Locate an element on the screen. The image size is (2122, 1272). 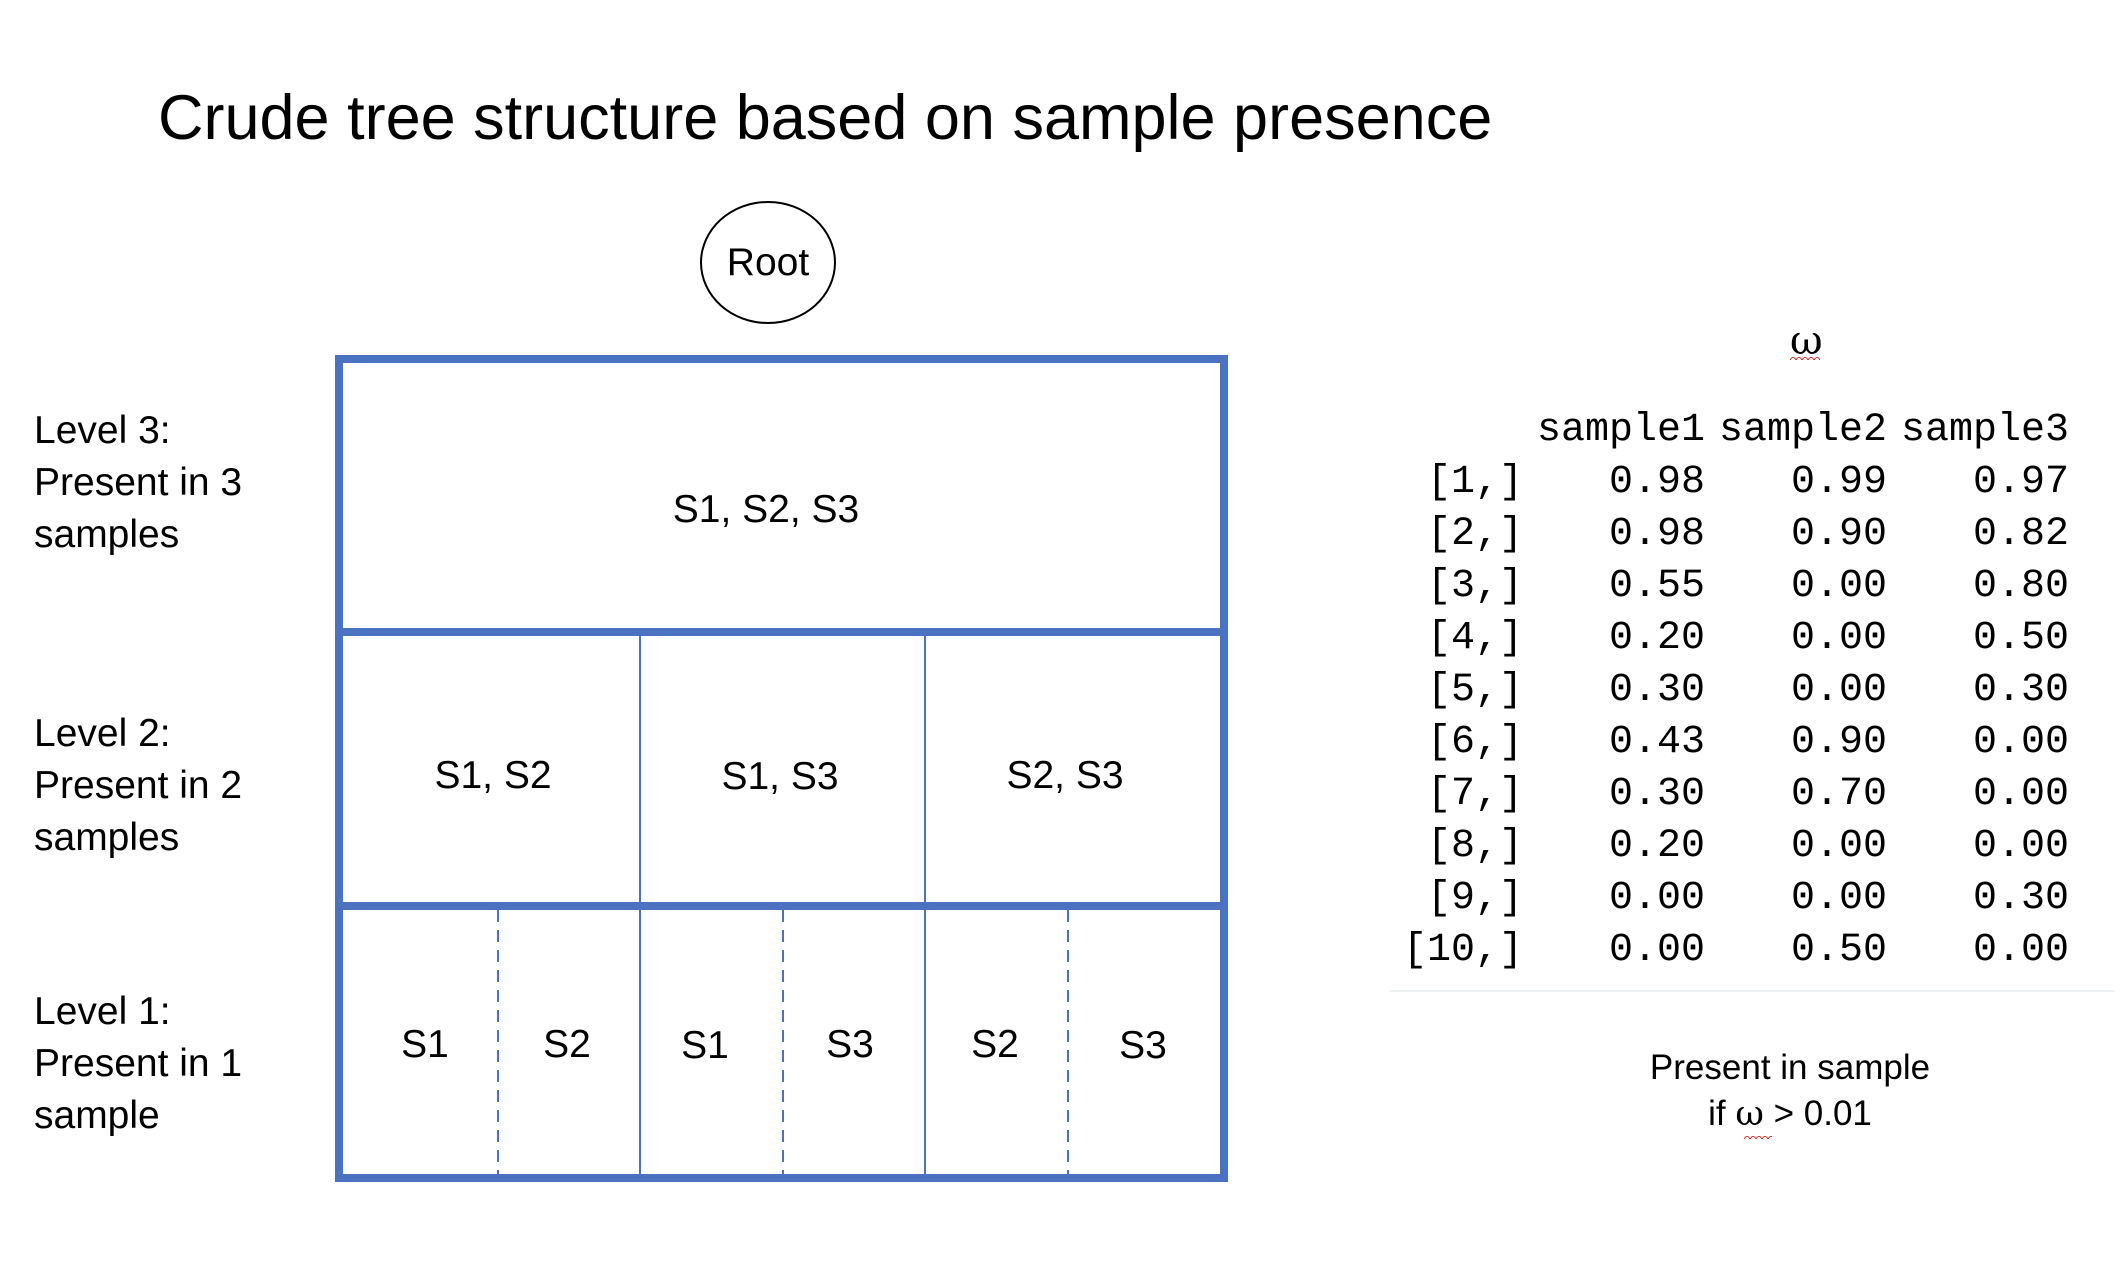
level-1-label-line: Present in 1 is located at coordinates (138, 1063).